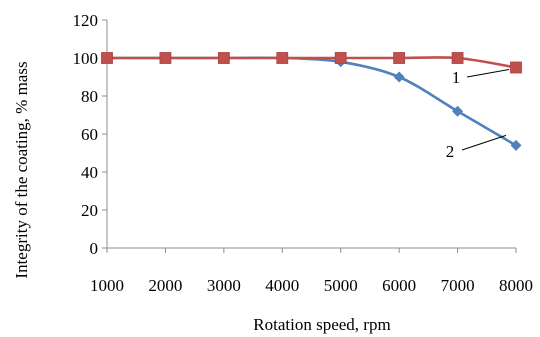 Image resolution: width=540 pixels, height=337 pixels. I want to click on y-tick-label: 0, so click(94, 248).